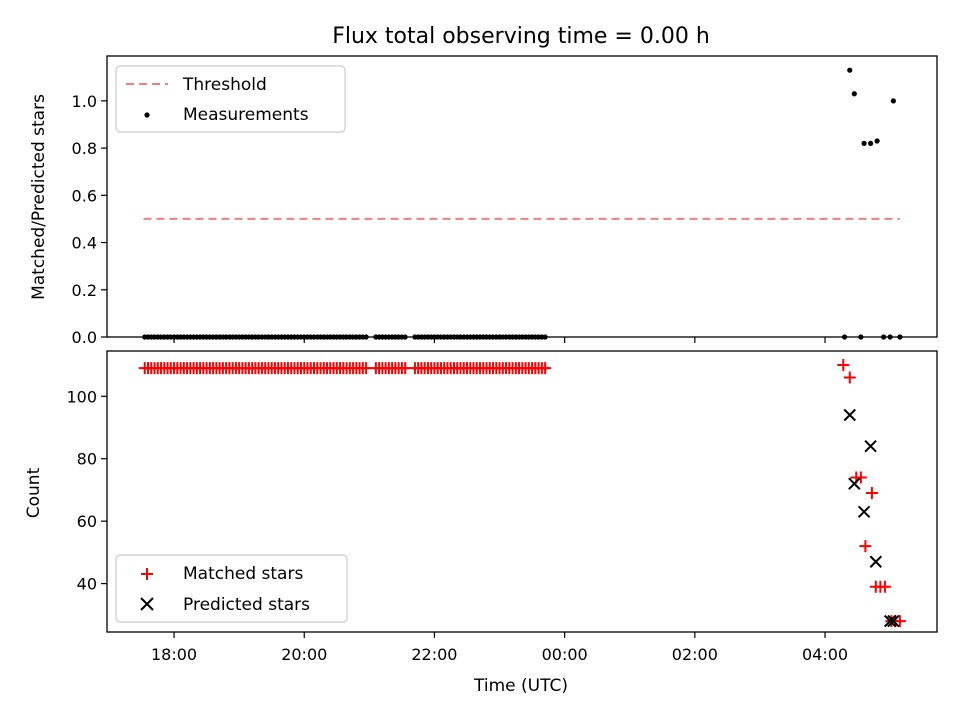 The width and height of the screenshot is (960, 720). What do you see at coordinates (89, 219) in the screenshot?
I see `top-y-axis: 0.0 0.2 0.4 0.6 0.8 1.0` at bounding box center [89, 219].